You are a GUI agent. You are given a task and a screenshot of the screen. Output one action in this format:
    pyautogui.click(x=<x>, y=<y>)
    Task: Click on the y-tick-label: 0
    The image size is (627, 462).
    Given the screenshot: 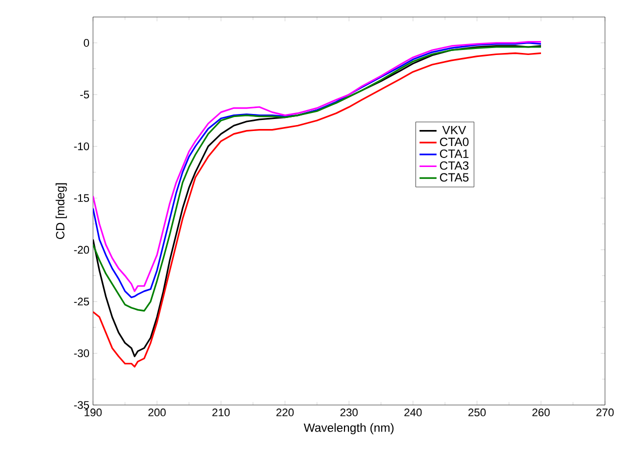 What is the action you would take?
    pyautogui.click(x=87, y=42)
    